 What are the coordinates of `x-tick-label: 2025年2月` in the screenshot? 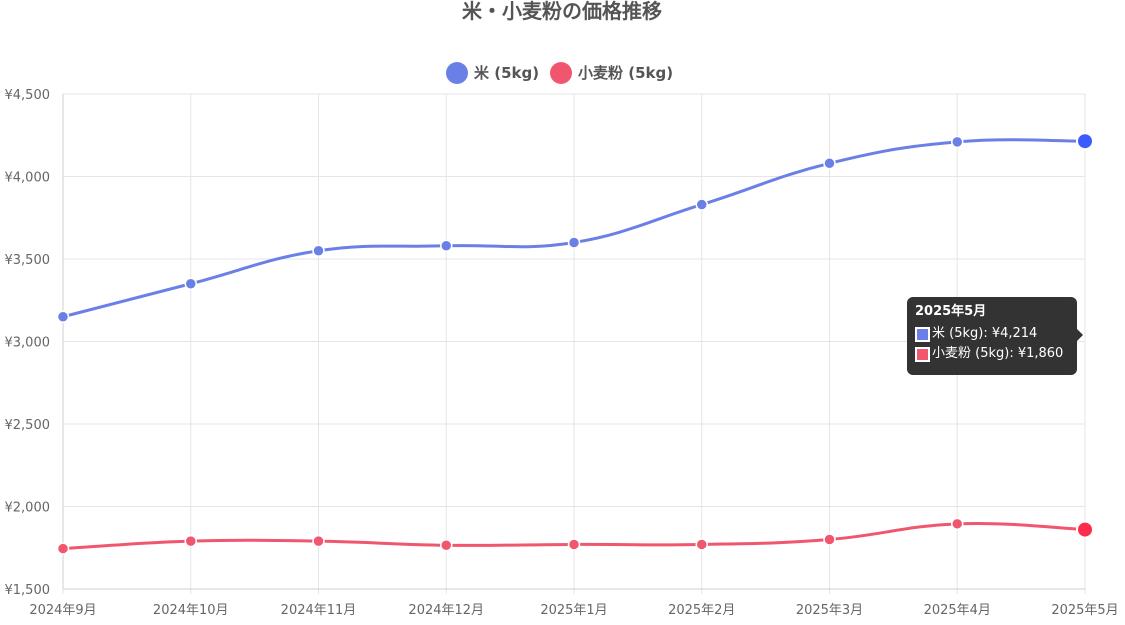 It's located at (701, 610).